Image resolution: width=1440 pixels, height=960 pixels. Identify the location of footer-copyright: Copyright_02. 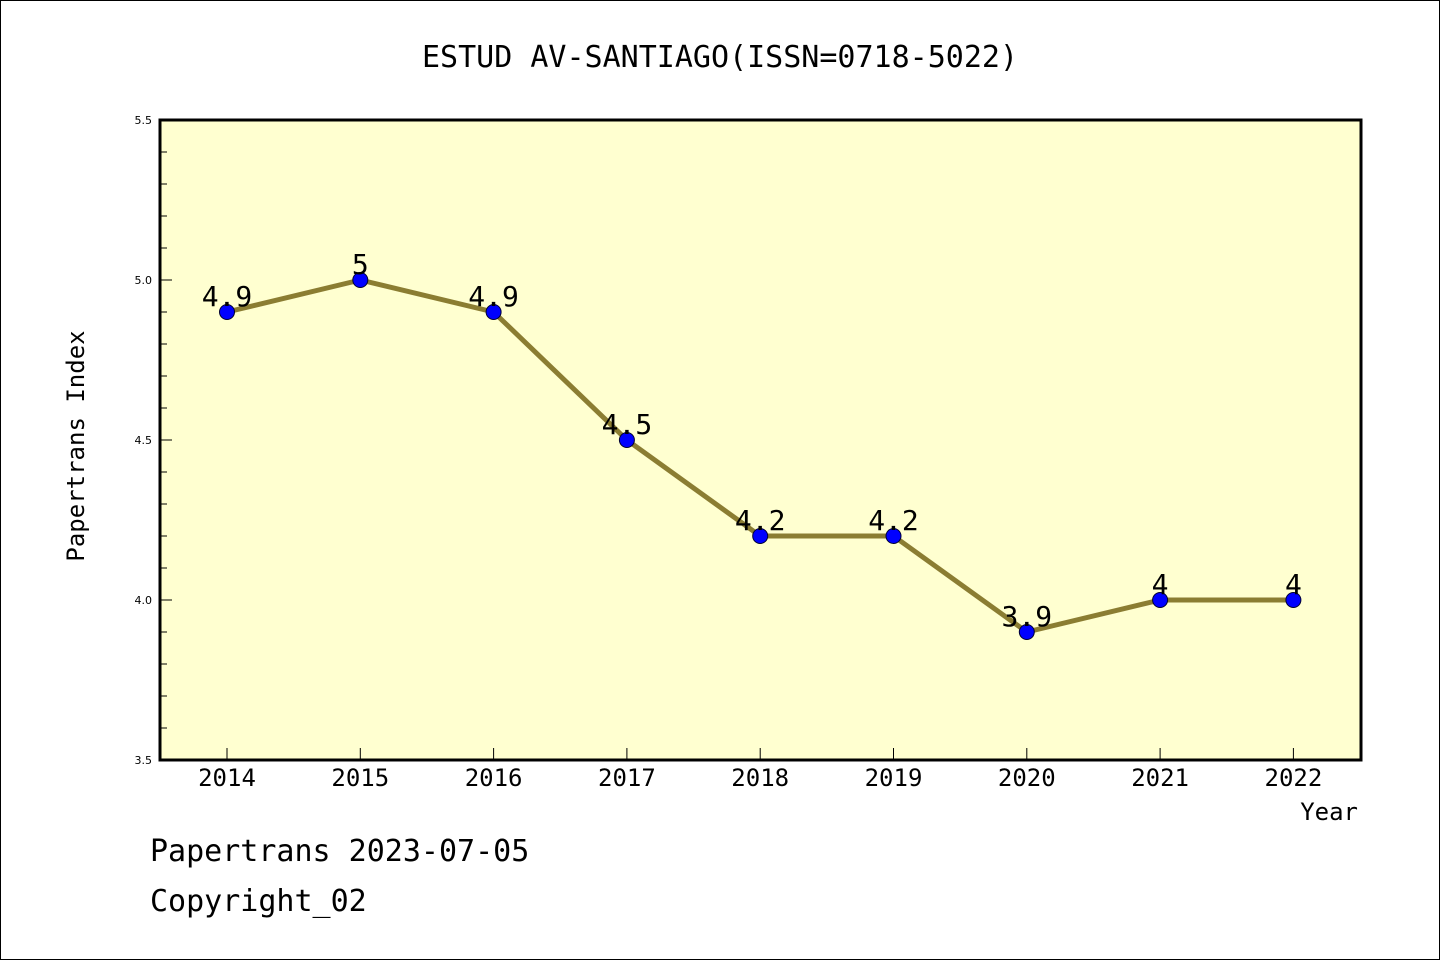
(258, 901).